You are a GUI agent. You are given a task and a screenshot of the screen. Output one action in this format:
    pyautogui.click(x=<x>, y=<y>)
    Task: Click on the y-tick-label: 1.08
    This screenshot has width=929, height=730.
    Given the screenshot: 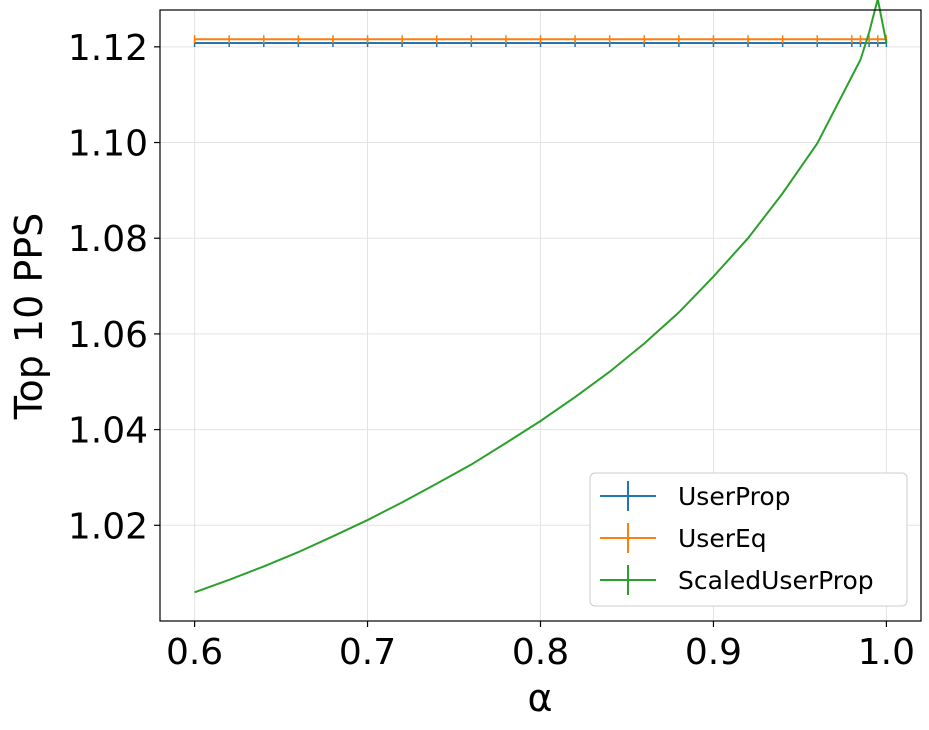 What is the action you would take?
    pyautogui.click(x=108, y=239)
    